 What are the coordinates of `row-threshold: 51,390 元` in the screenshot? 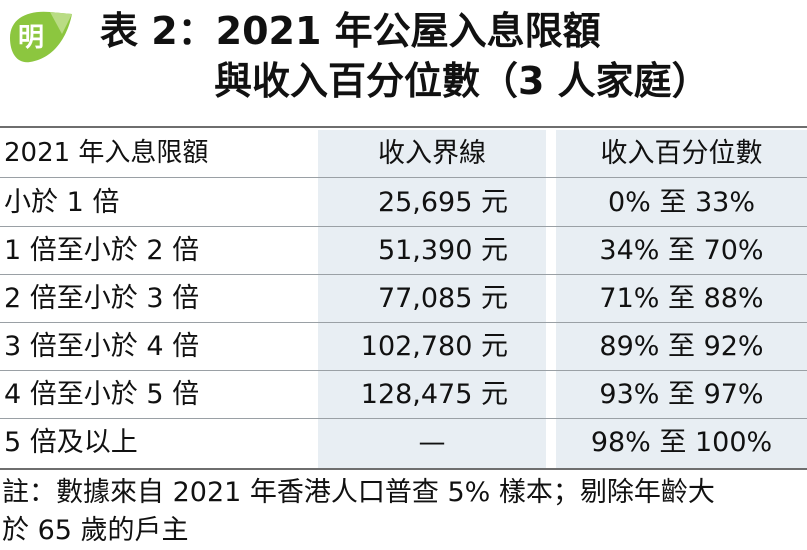 It's located at (442, 250).